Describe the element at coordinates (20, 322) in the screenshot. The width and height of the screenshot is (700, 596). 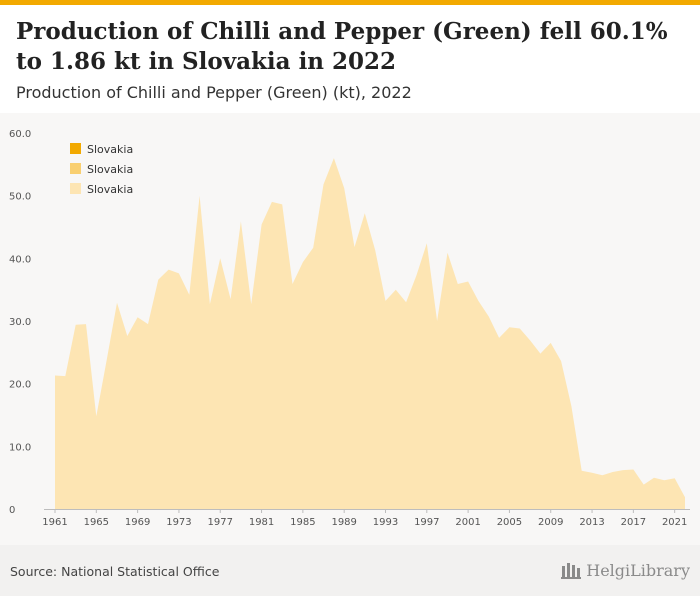
I see `y-tick-label: 30.0` at that location.